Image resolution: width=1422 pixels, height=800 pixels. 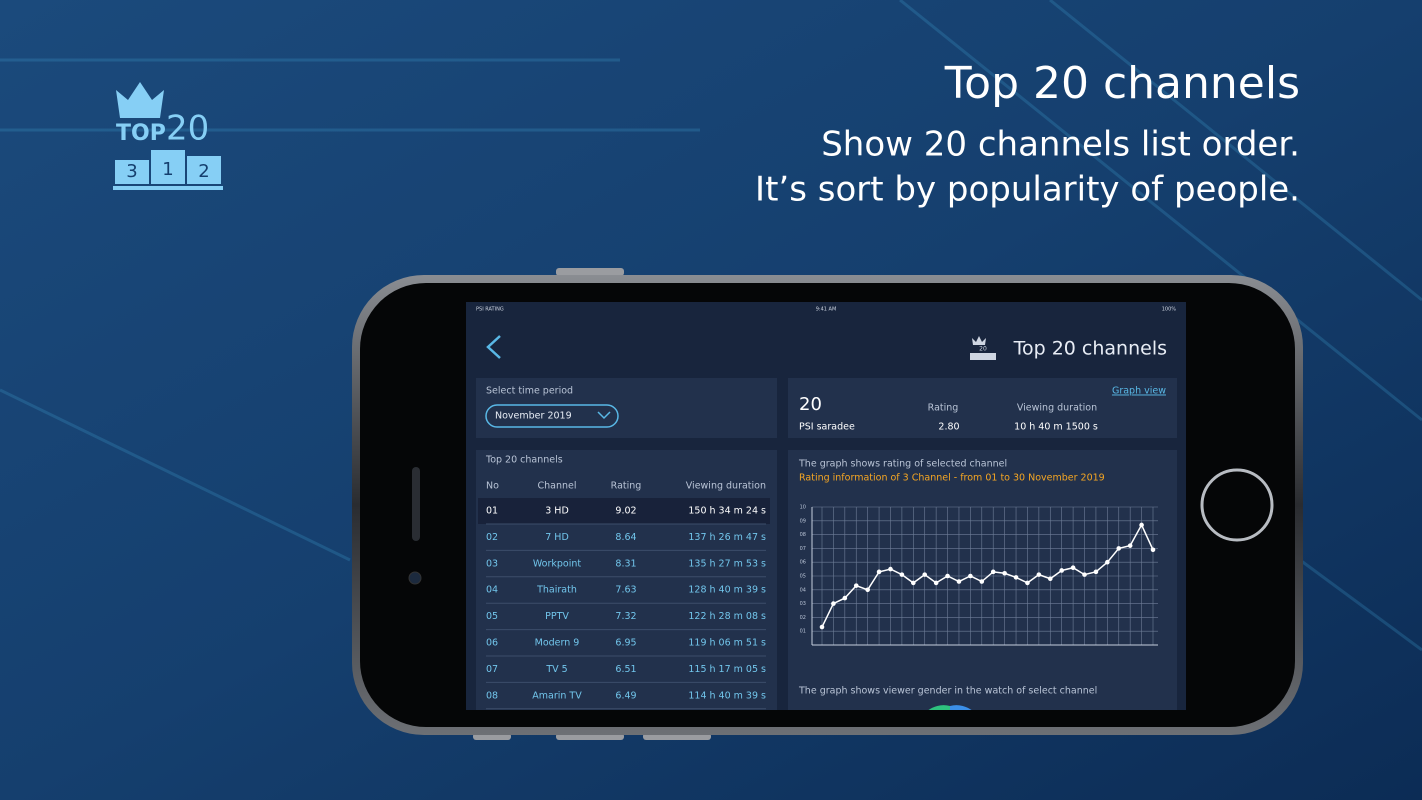 I want to click on badge-number: 20, so click(x=187, y=129).